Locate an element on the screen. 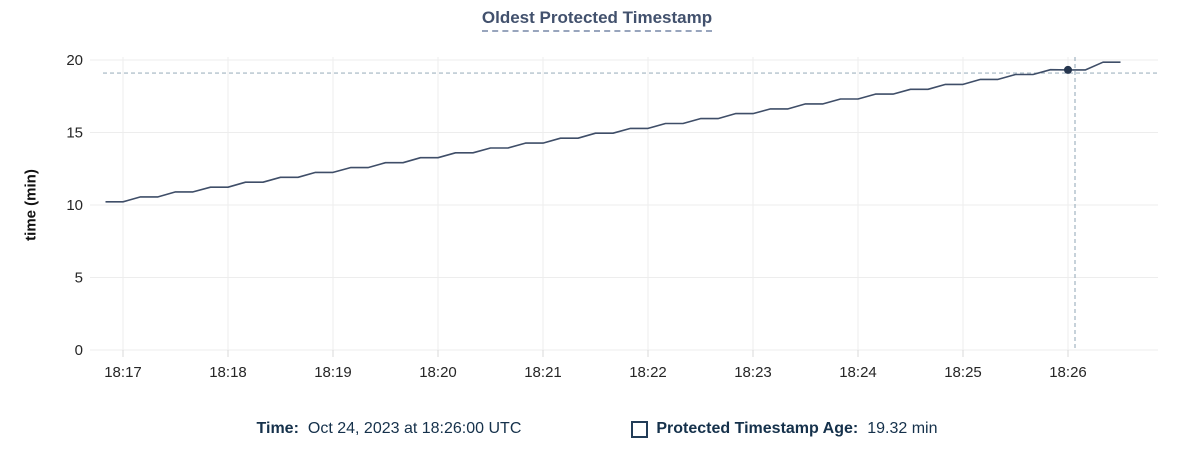  chart-title: Oldest Protected Timestamp is located at coordinates (597, 20).